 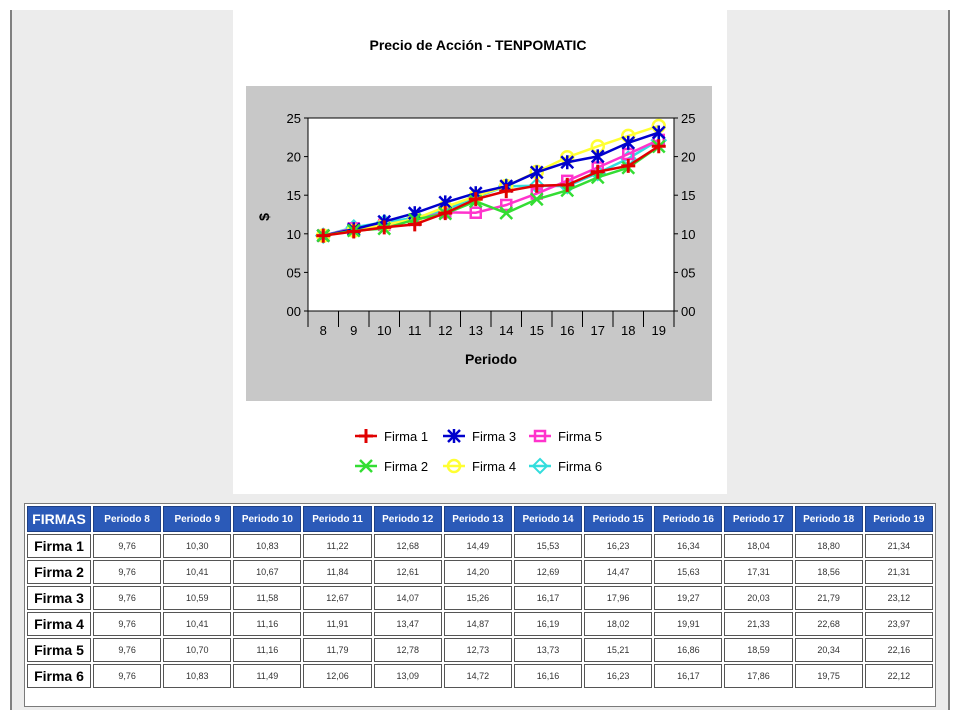 I want to click on x-axis-label: Periodo, so click(x=491, y=359).